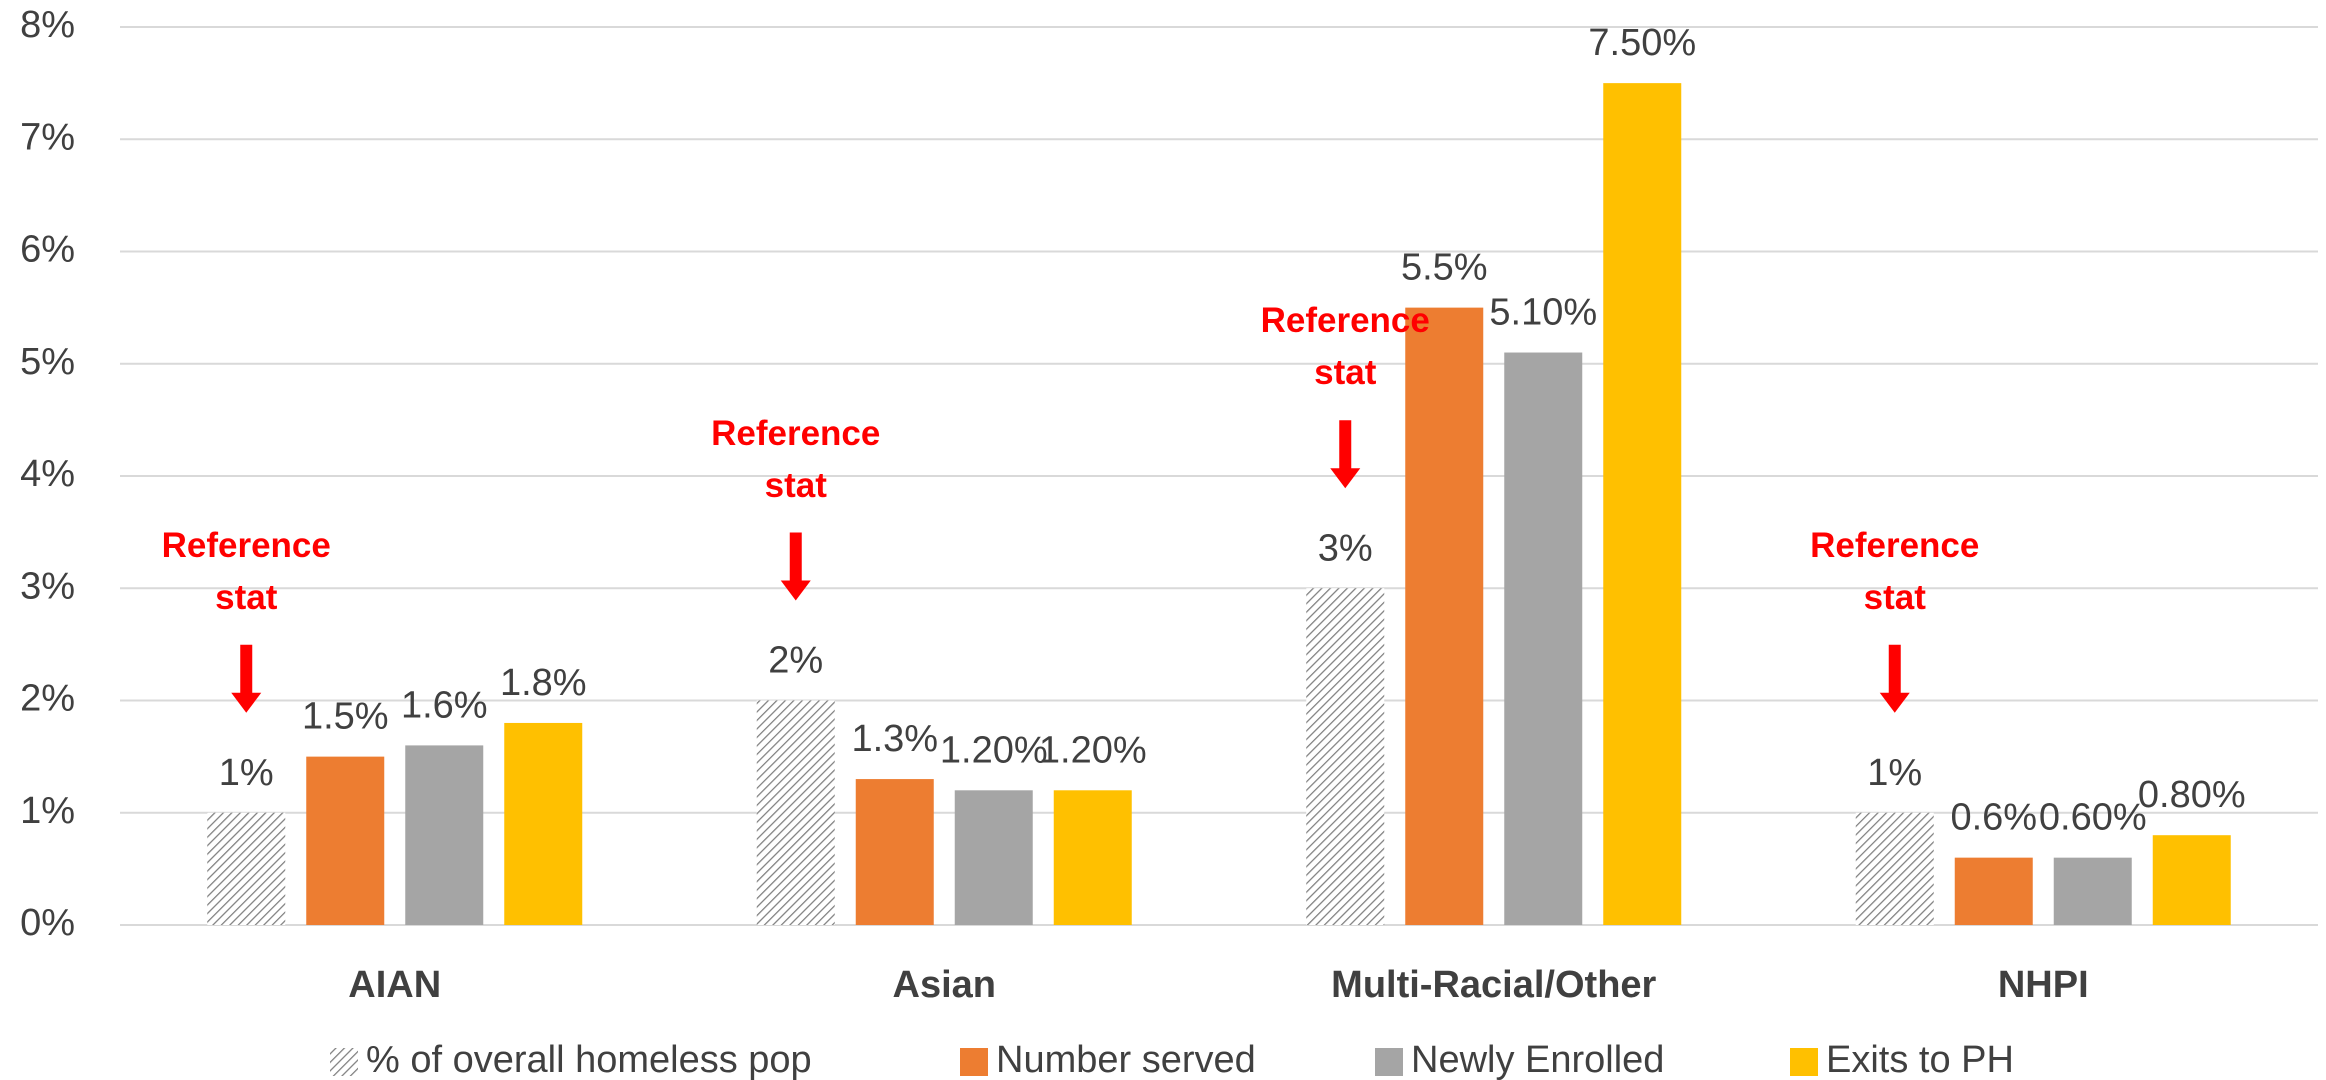 Image resolution: width=2326 pixels, height=1080 pixels. What do you see at coordinates (2093, 818) in the screenshot?
I see `data-label: 0.60%` at bounding box center [2093, 818].